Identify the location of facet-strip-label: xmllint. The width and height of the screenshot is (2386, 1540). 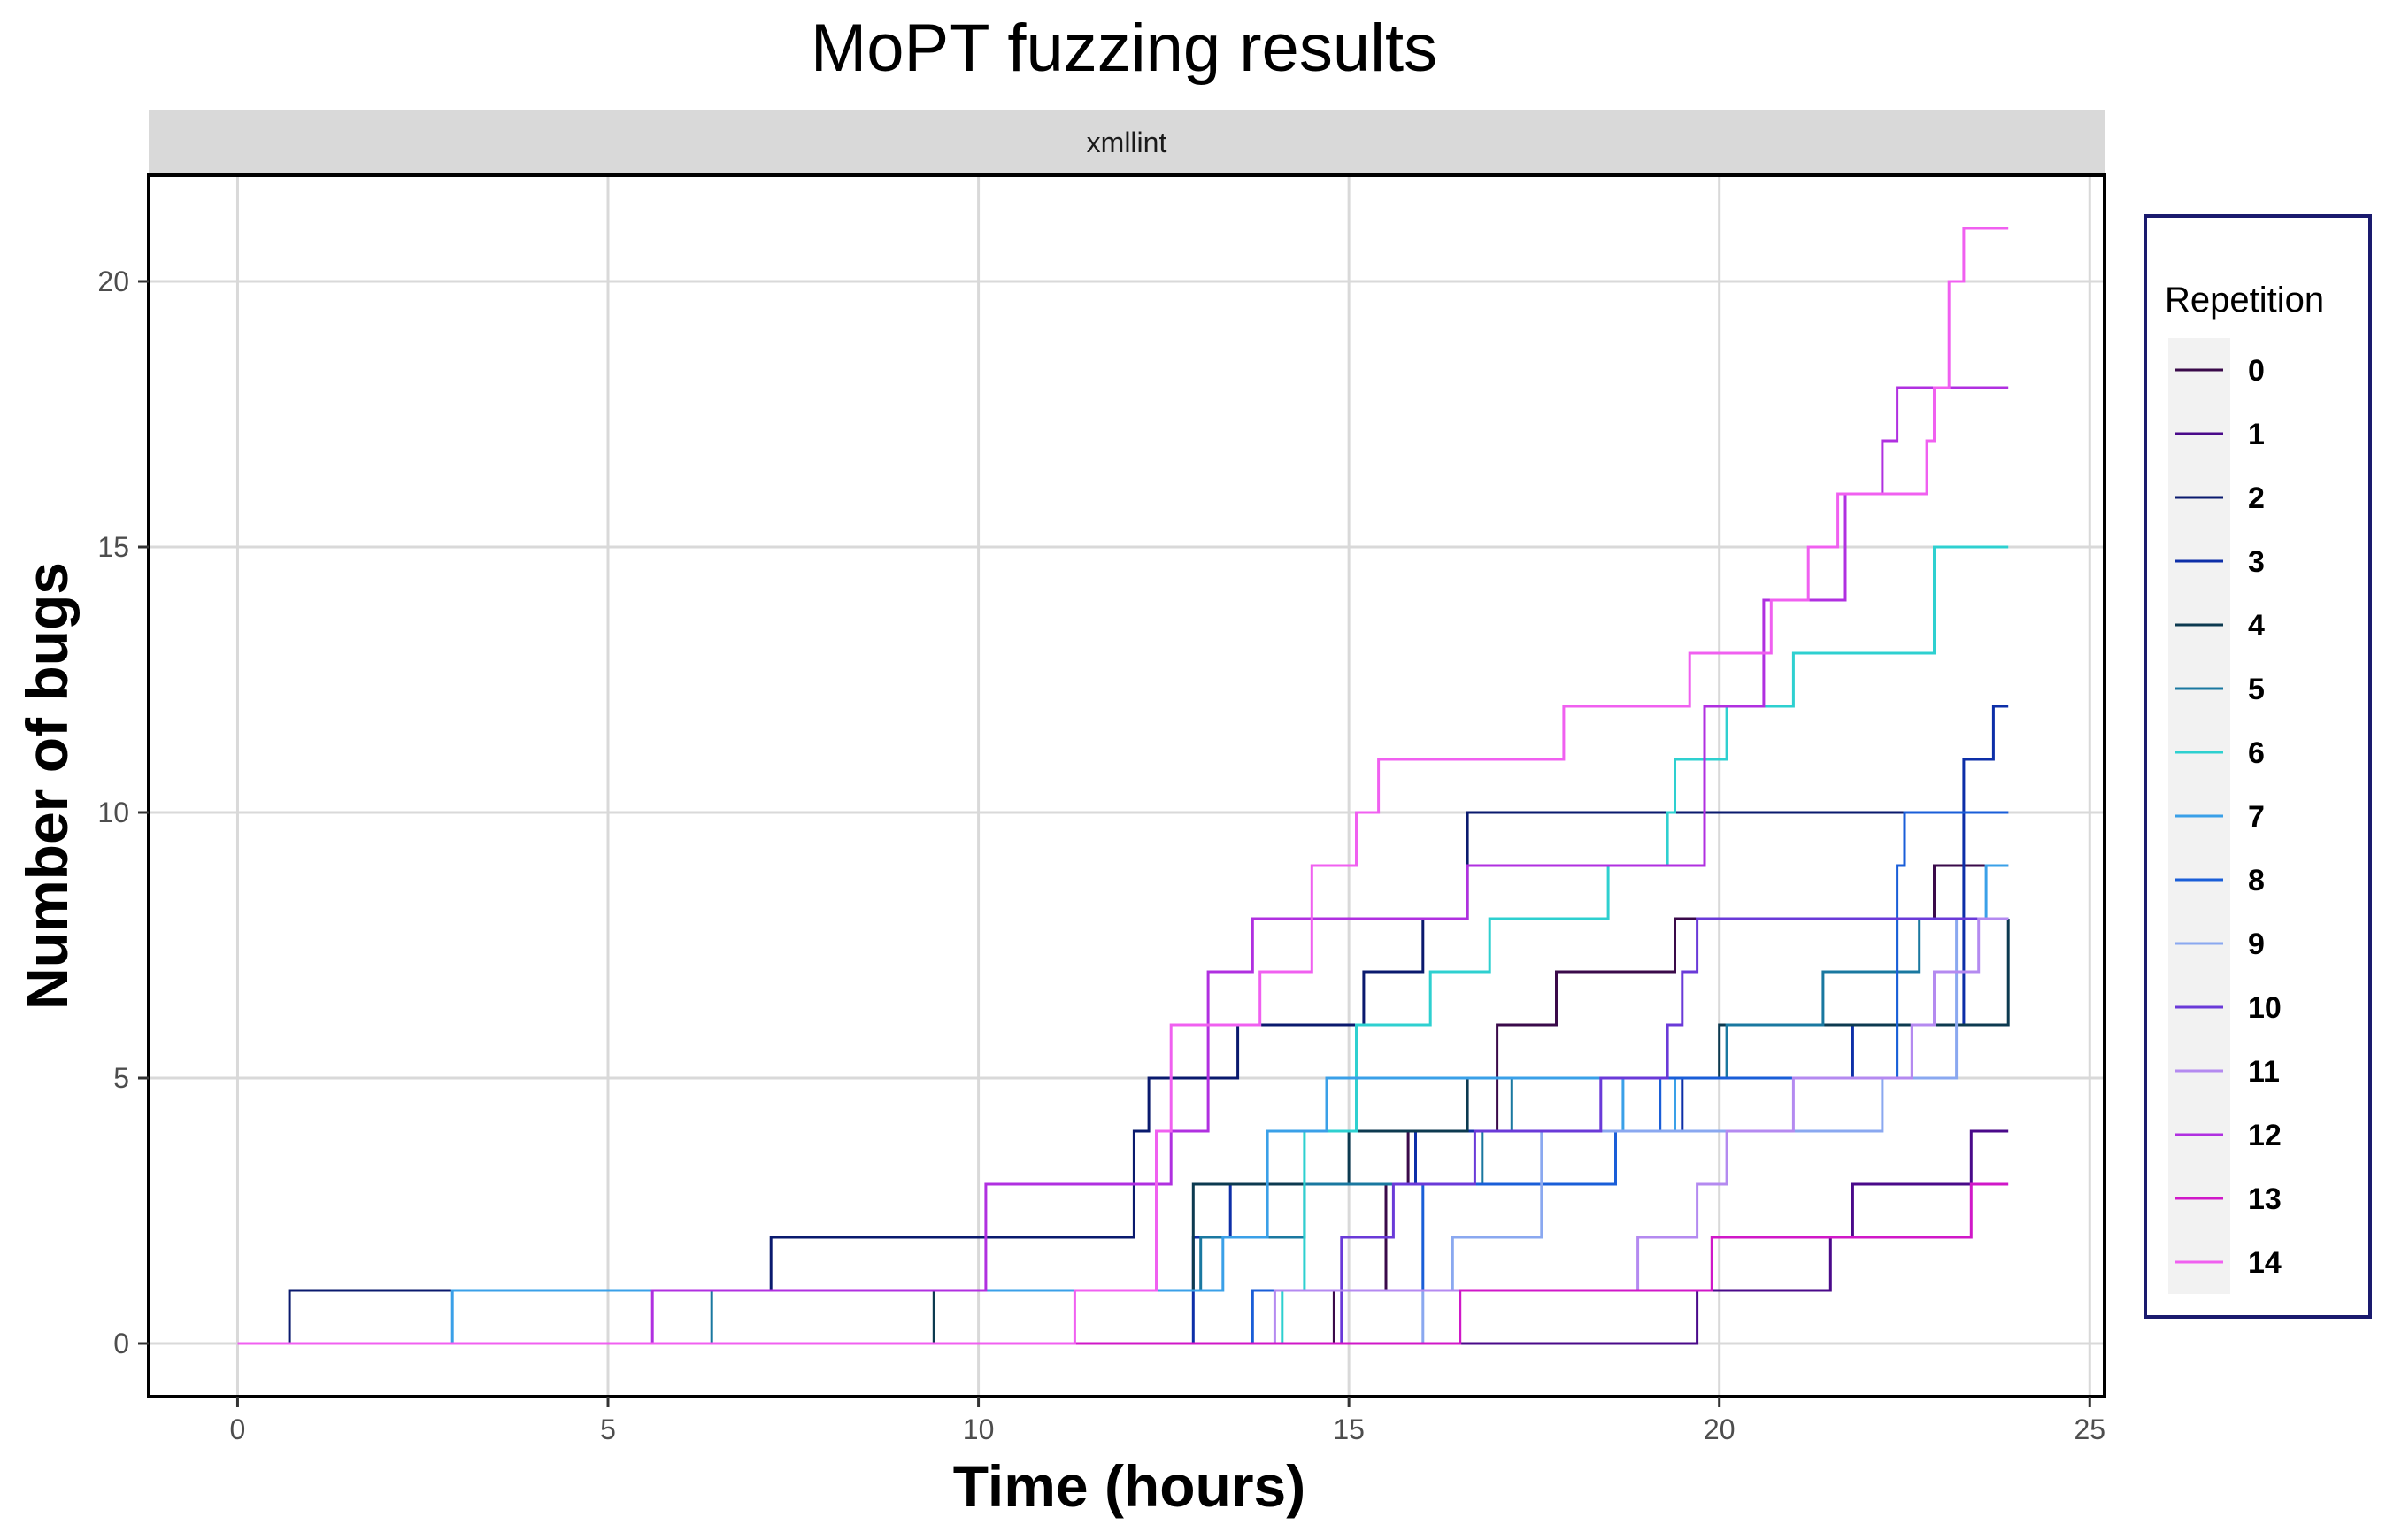
(1127, 142).